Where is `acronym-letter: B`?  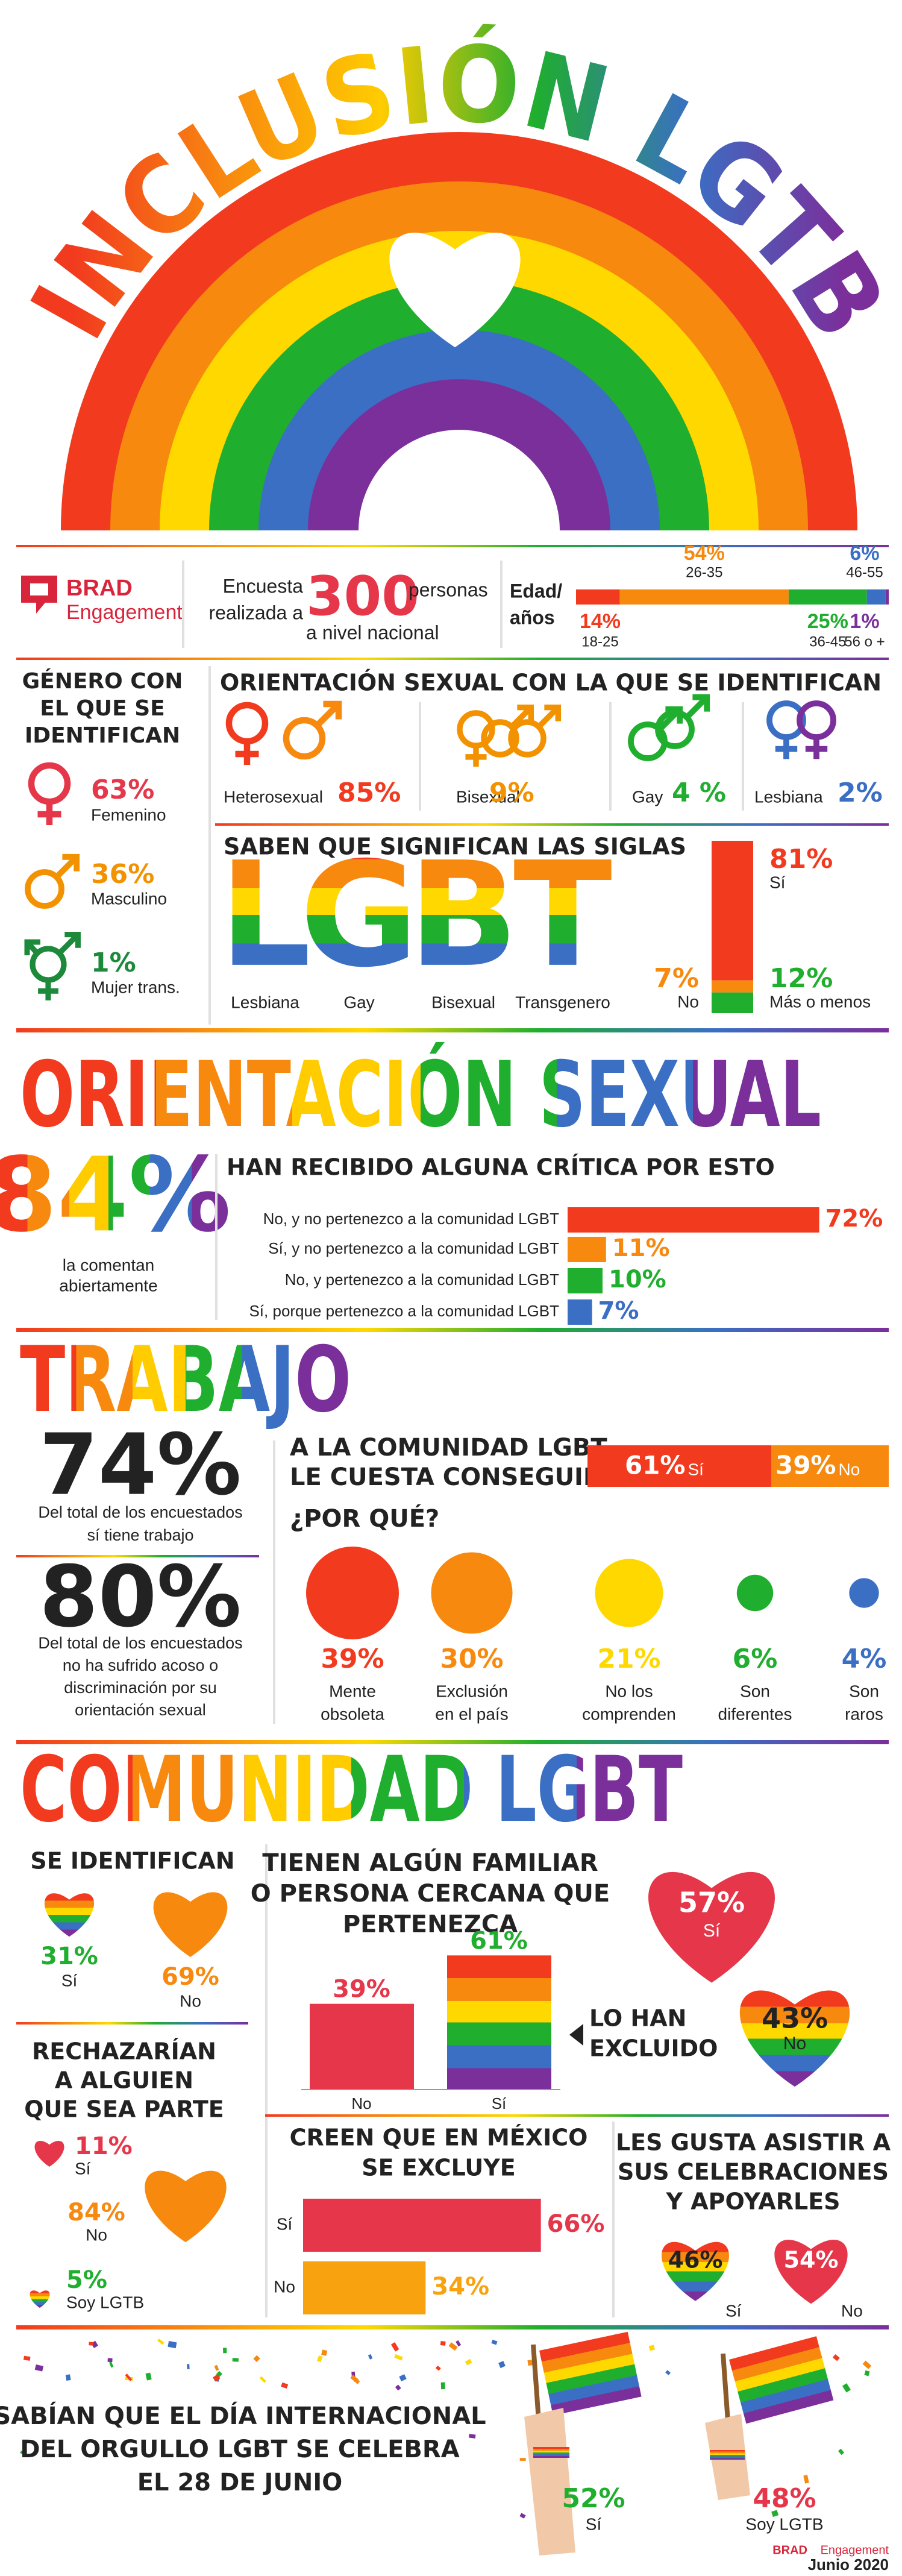 acronym-letter: B is located at coordinates (464, 915).